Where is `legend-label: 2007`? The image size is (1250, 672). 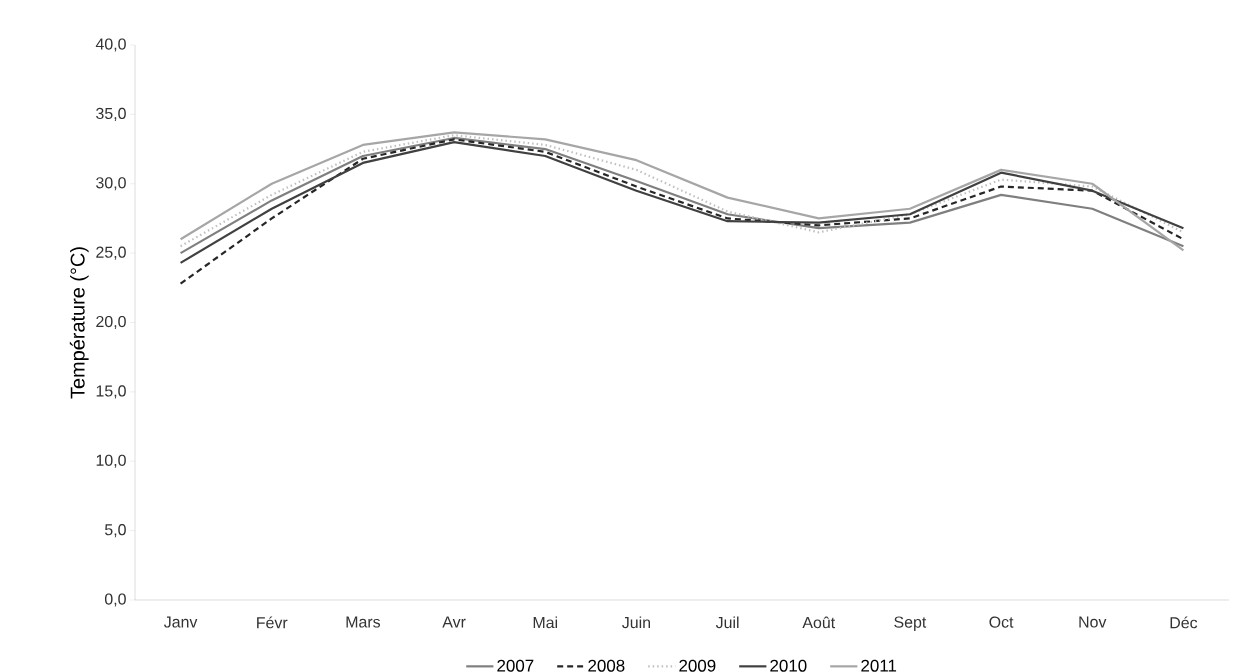 legend-label: 2007 is located at coordinates (515, 665).